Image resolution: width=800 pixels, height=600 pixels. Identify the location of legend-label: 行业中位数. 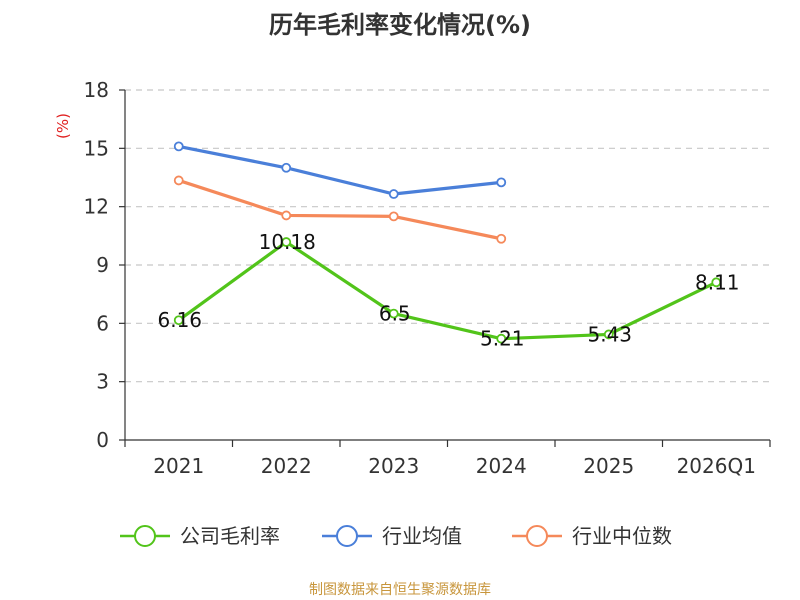
(622, 536).